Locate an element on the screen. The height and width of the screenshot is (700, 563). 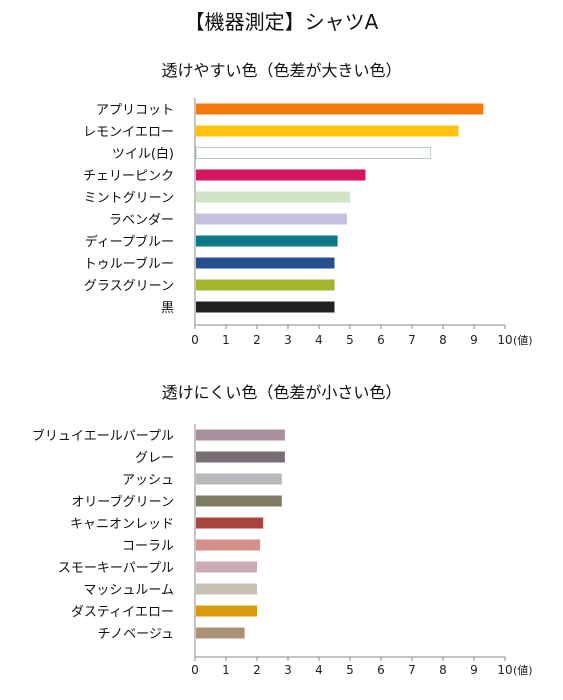
category-label: チノベージュ is located at coordinates (136, 634).